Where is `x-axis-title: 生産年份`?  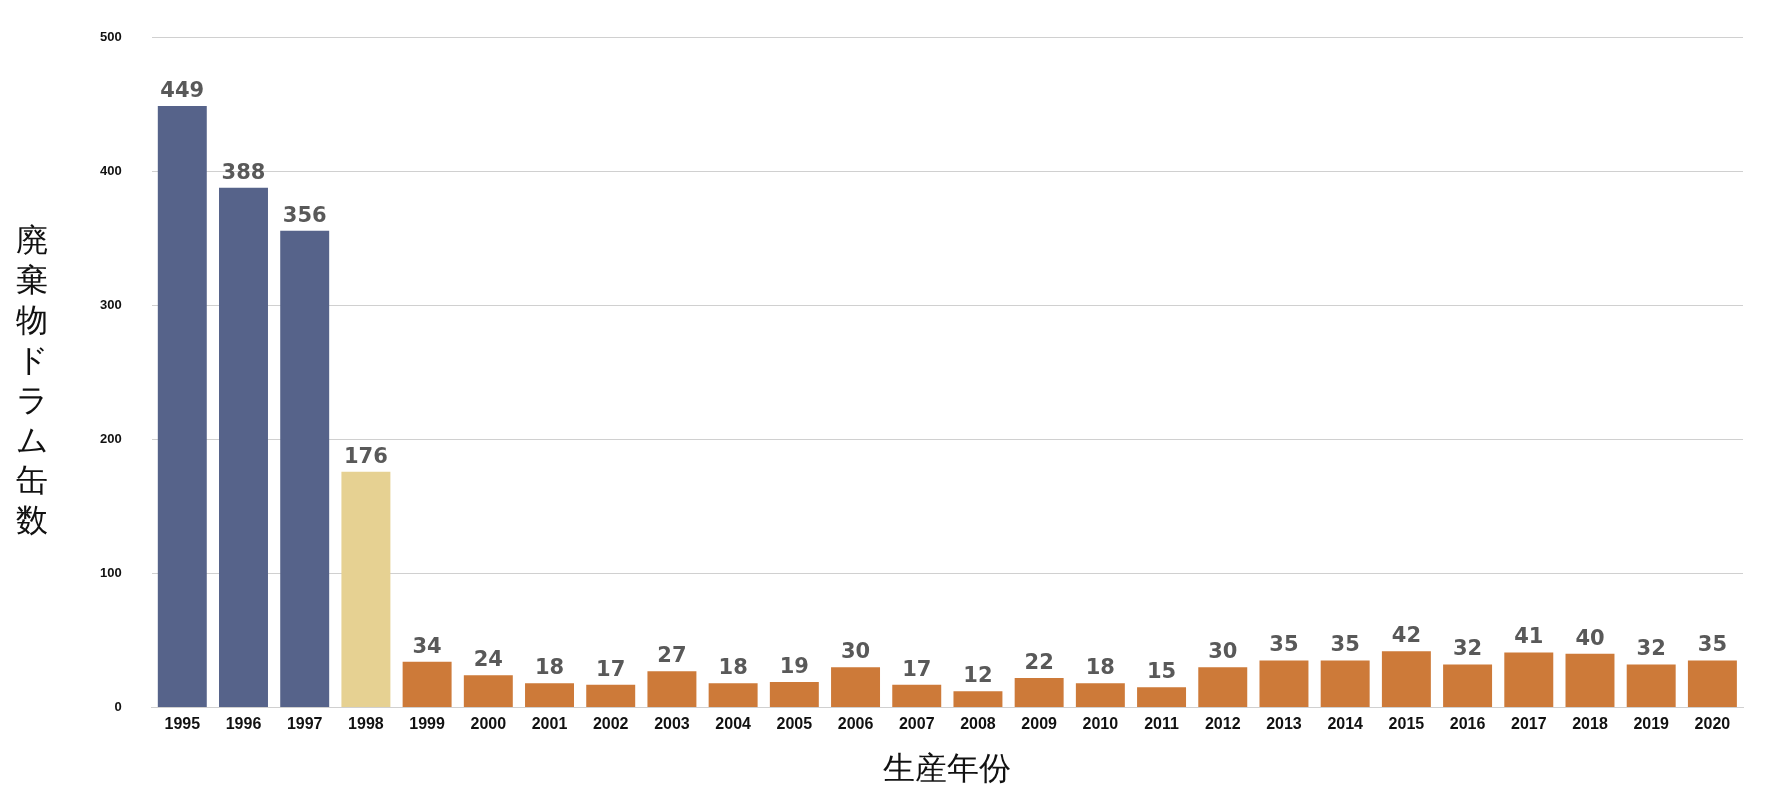 x-axis-title: 生産年份 is located at coordinates (947, 767).